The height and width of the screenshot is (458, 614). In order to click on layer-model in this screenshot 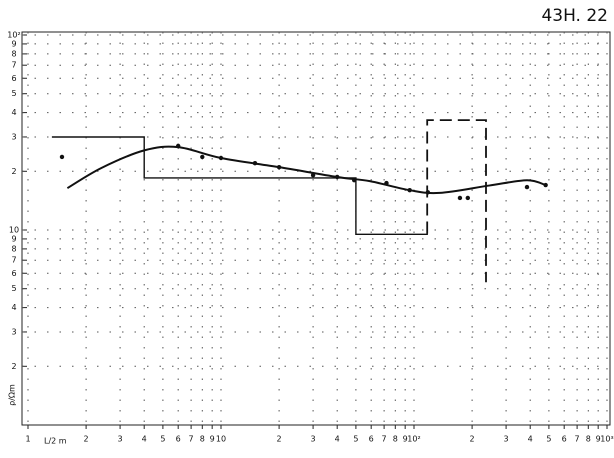, I will do `click(239, 185)`.